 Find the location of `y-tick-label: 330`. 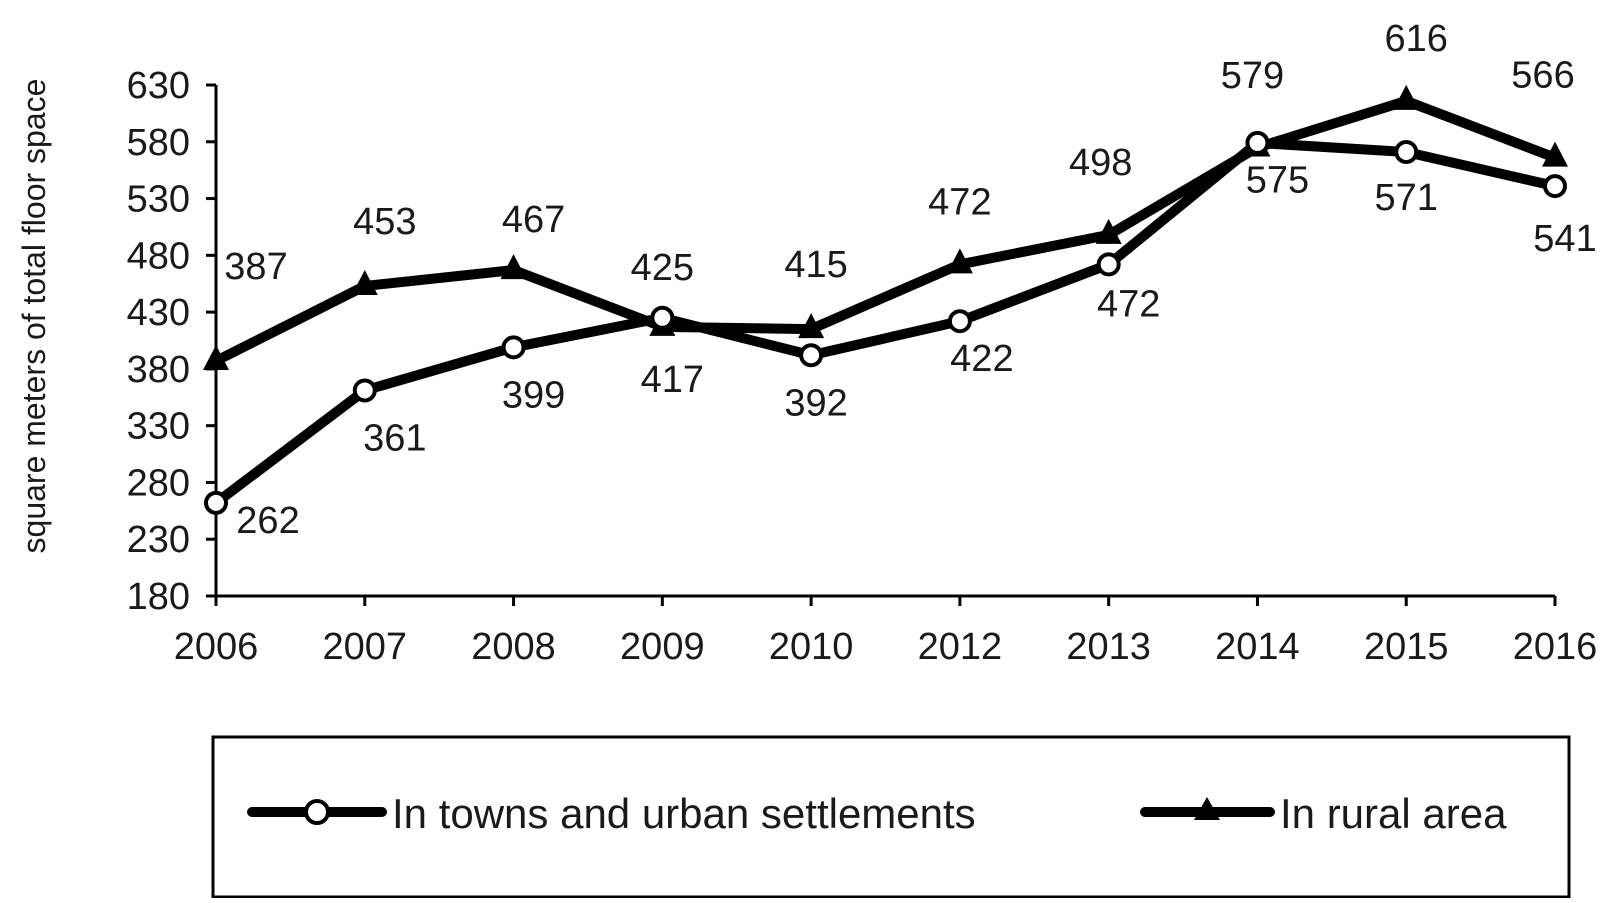

y-tick-label: 330 is located at coordinates (158, 427).